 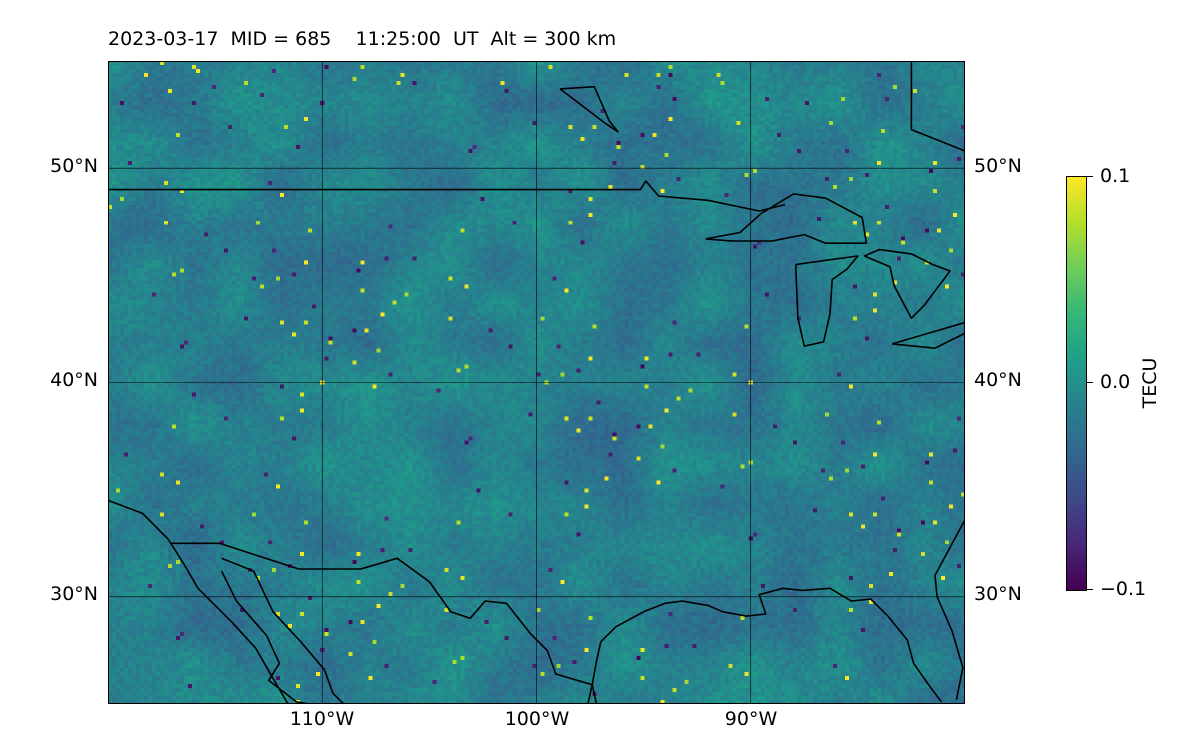 I want to click on gulf-of-california-coast, so click(x=283, y=630).